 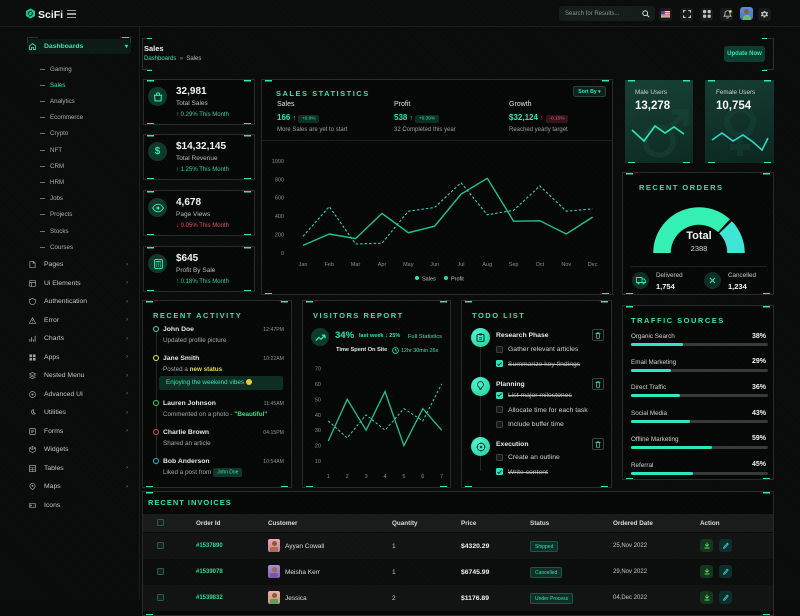 I want to click on svg-text: Profit, so click(x=457, y=279).